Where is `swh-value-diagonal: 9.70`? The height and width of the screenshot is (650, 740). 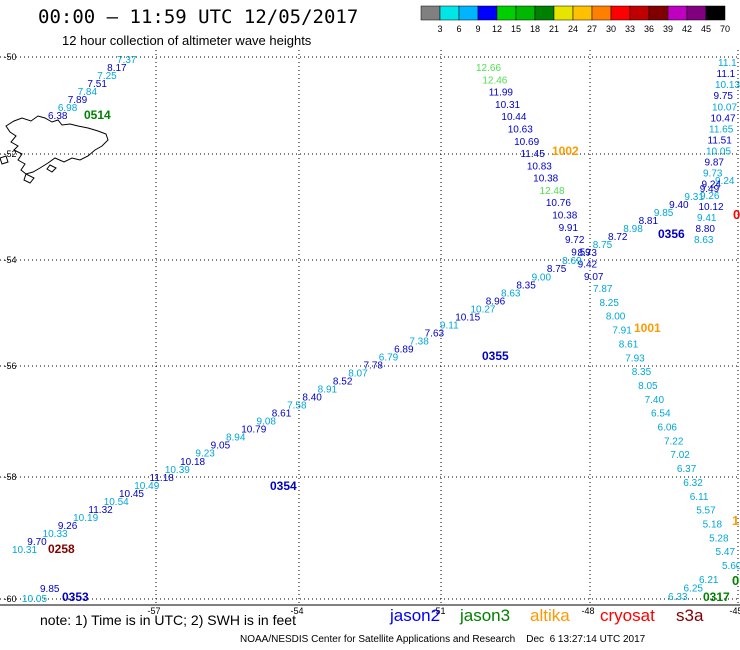 swh-value-diagonal: 9.70 is located at coordinates (37, 542).